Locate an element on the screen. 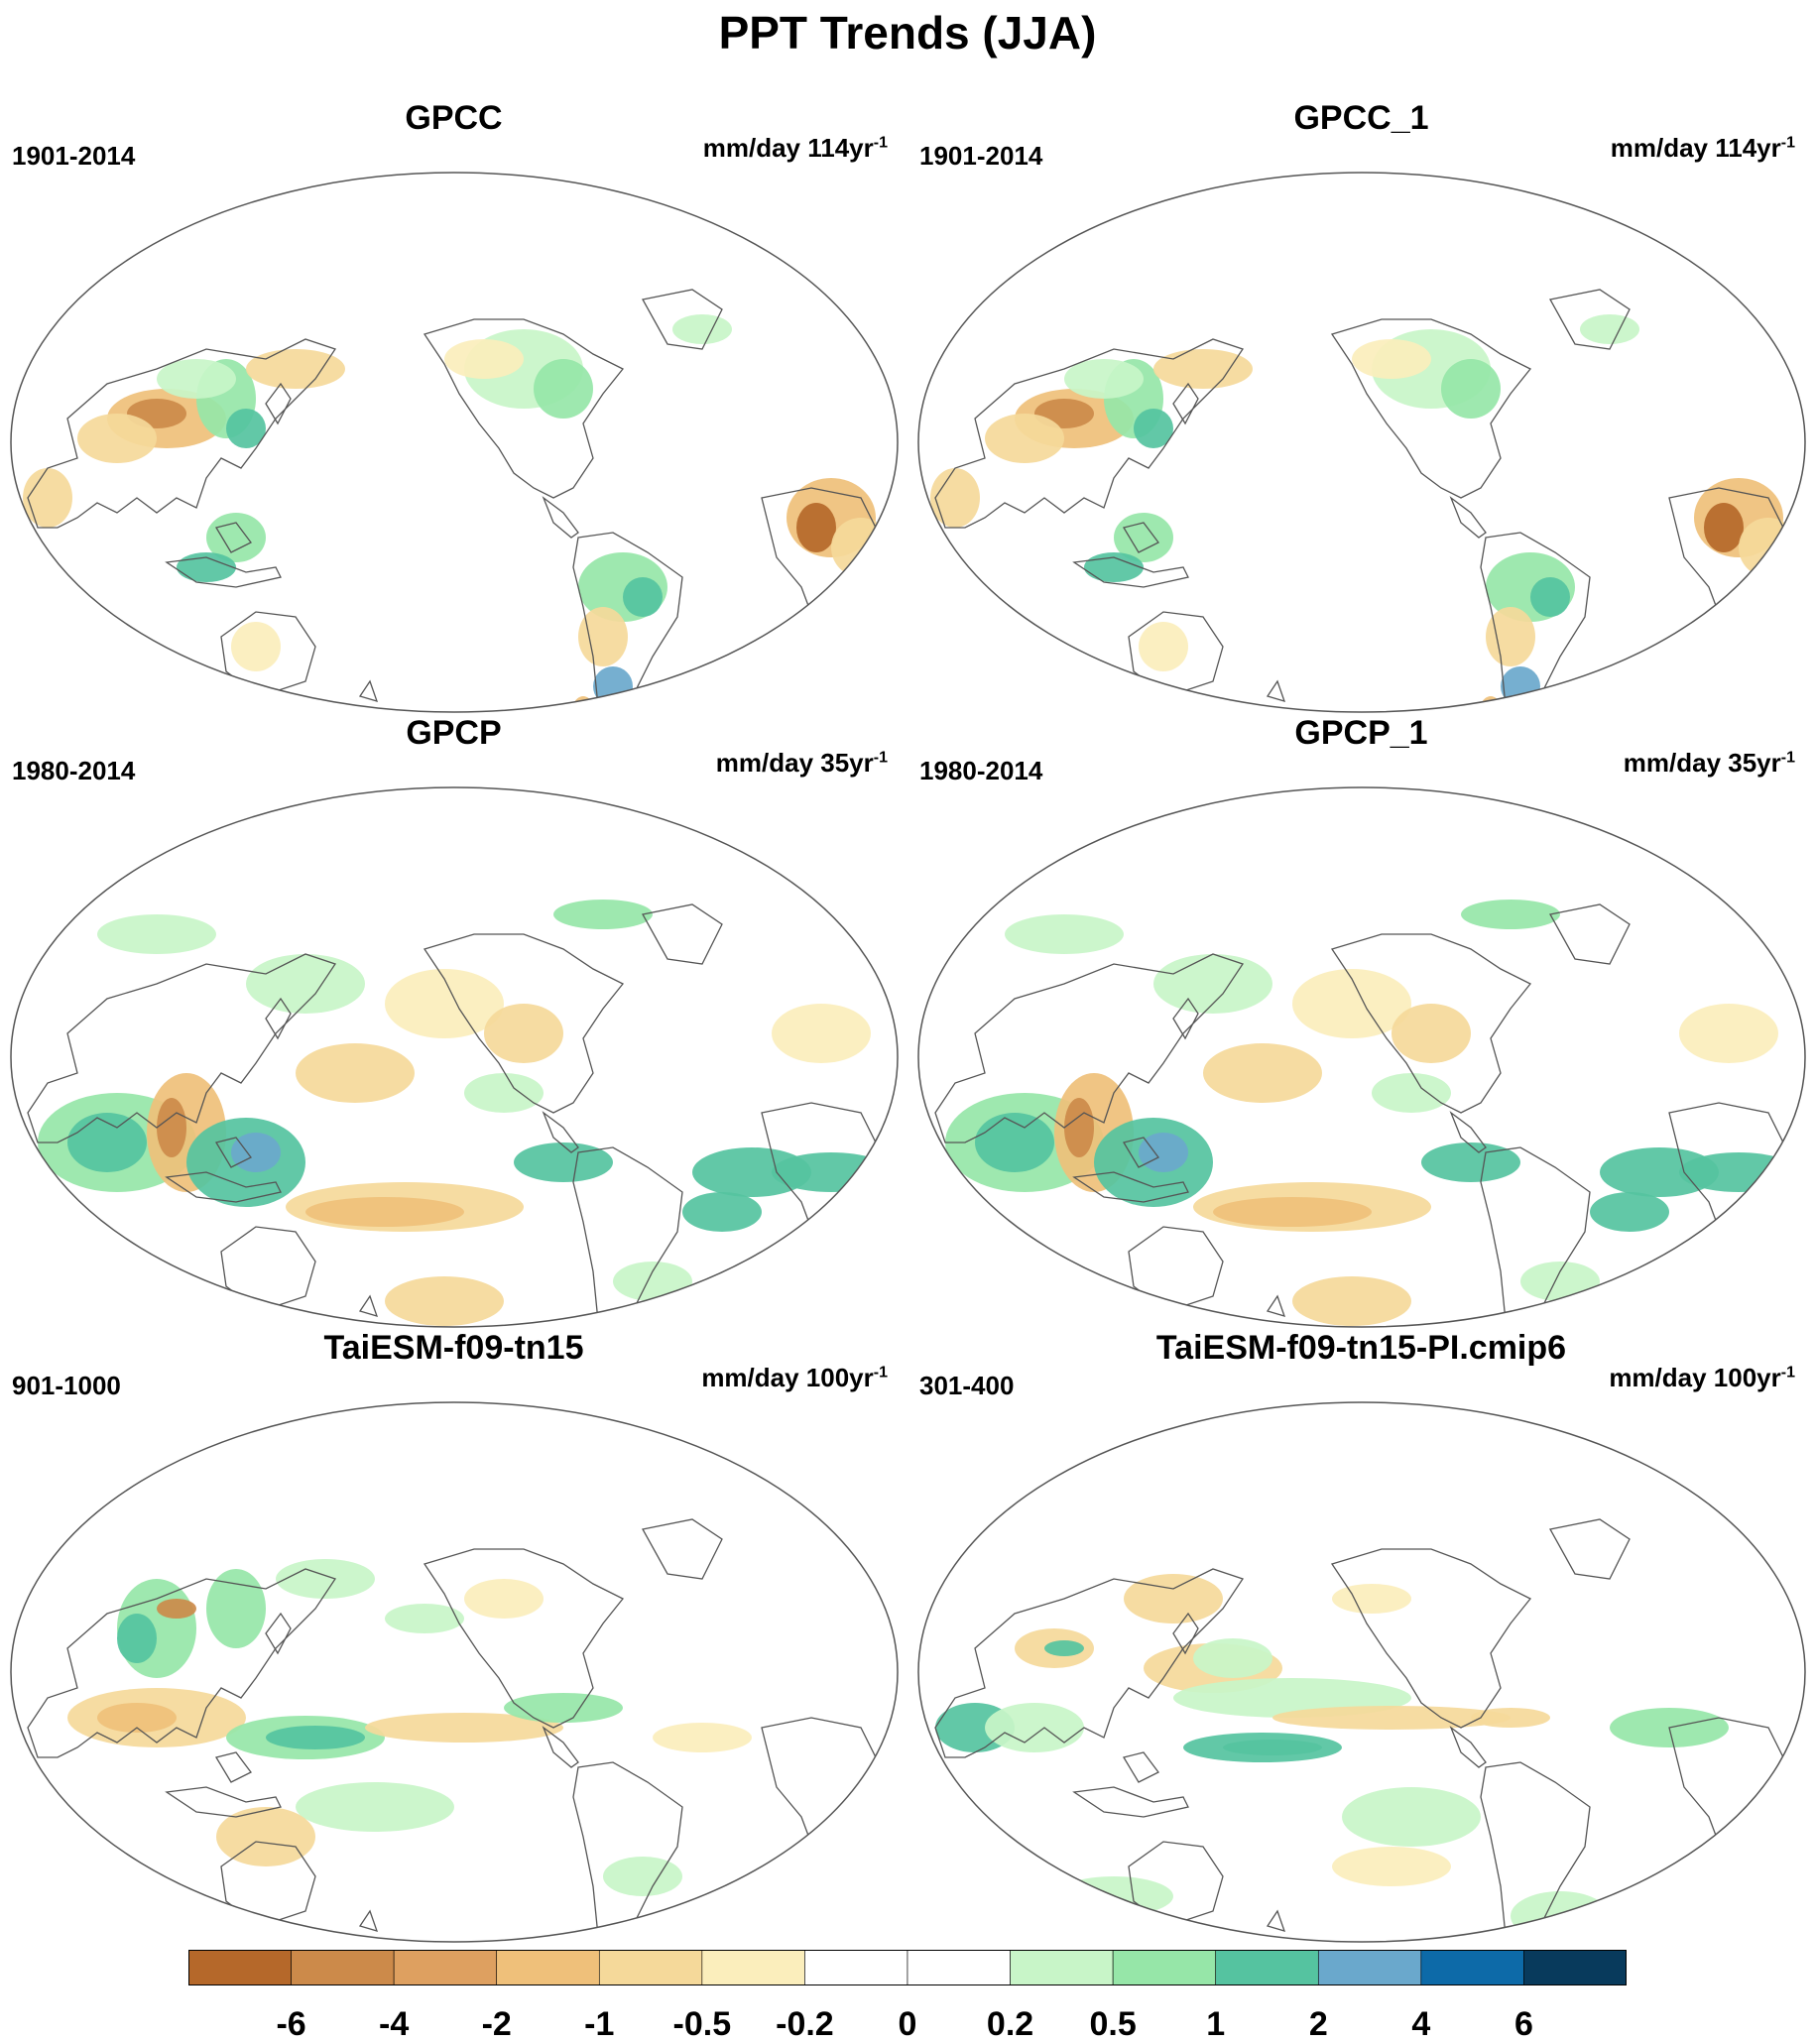 The image size is (1815, 2044). colorbar-tick-label: 6 is located at coordinates (1523, 2024).